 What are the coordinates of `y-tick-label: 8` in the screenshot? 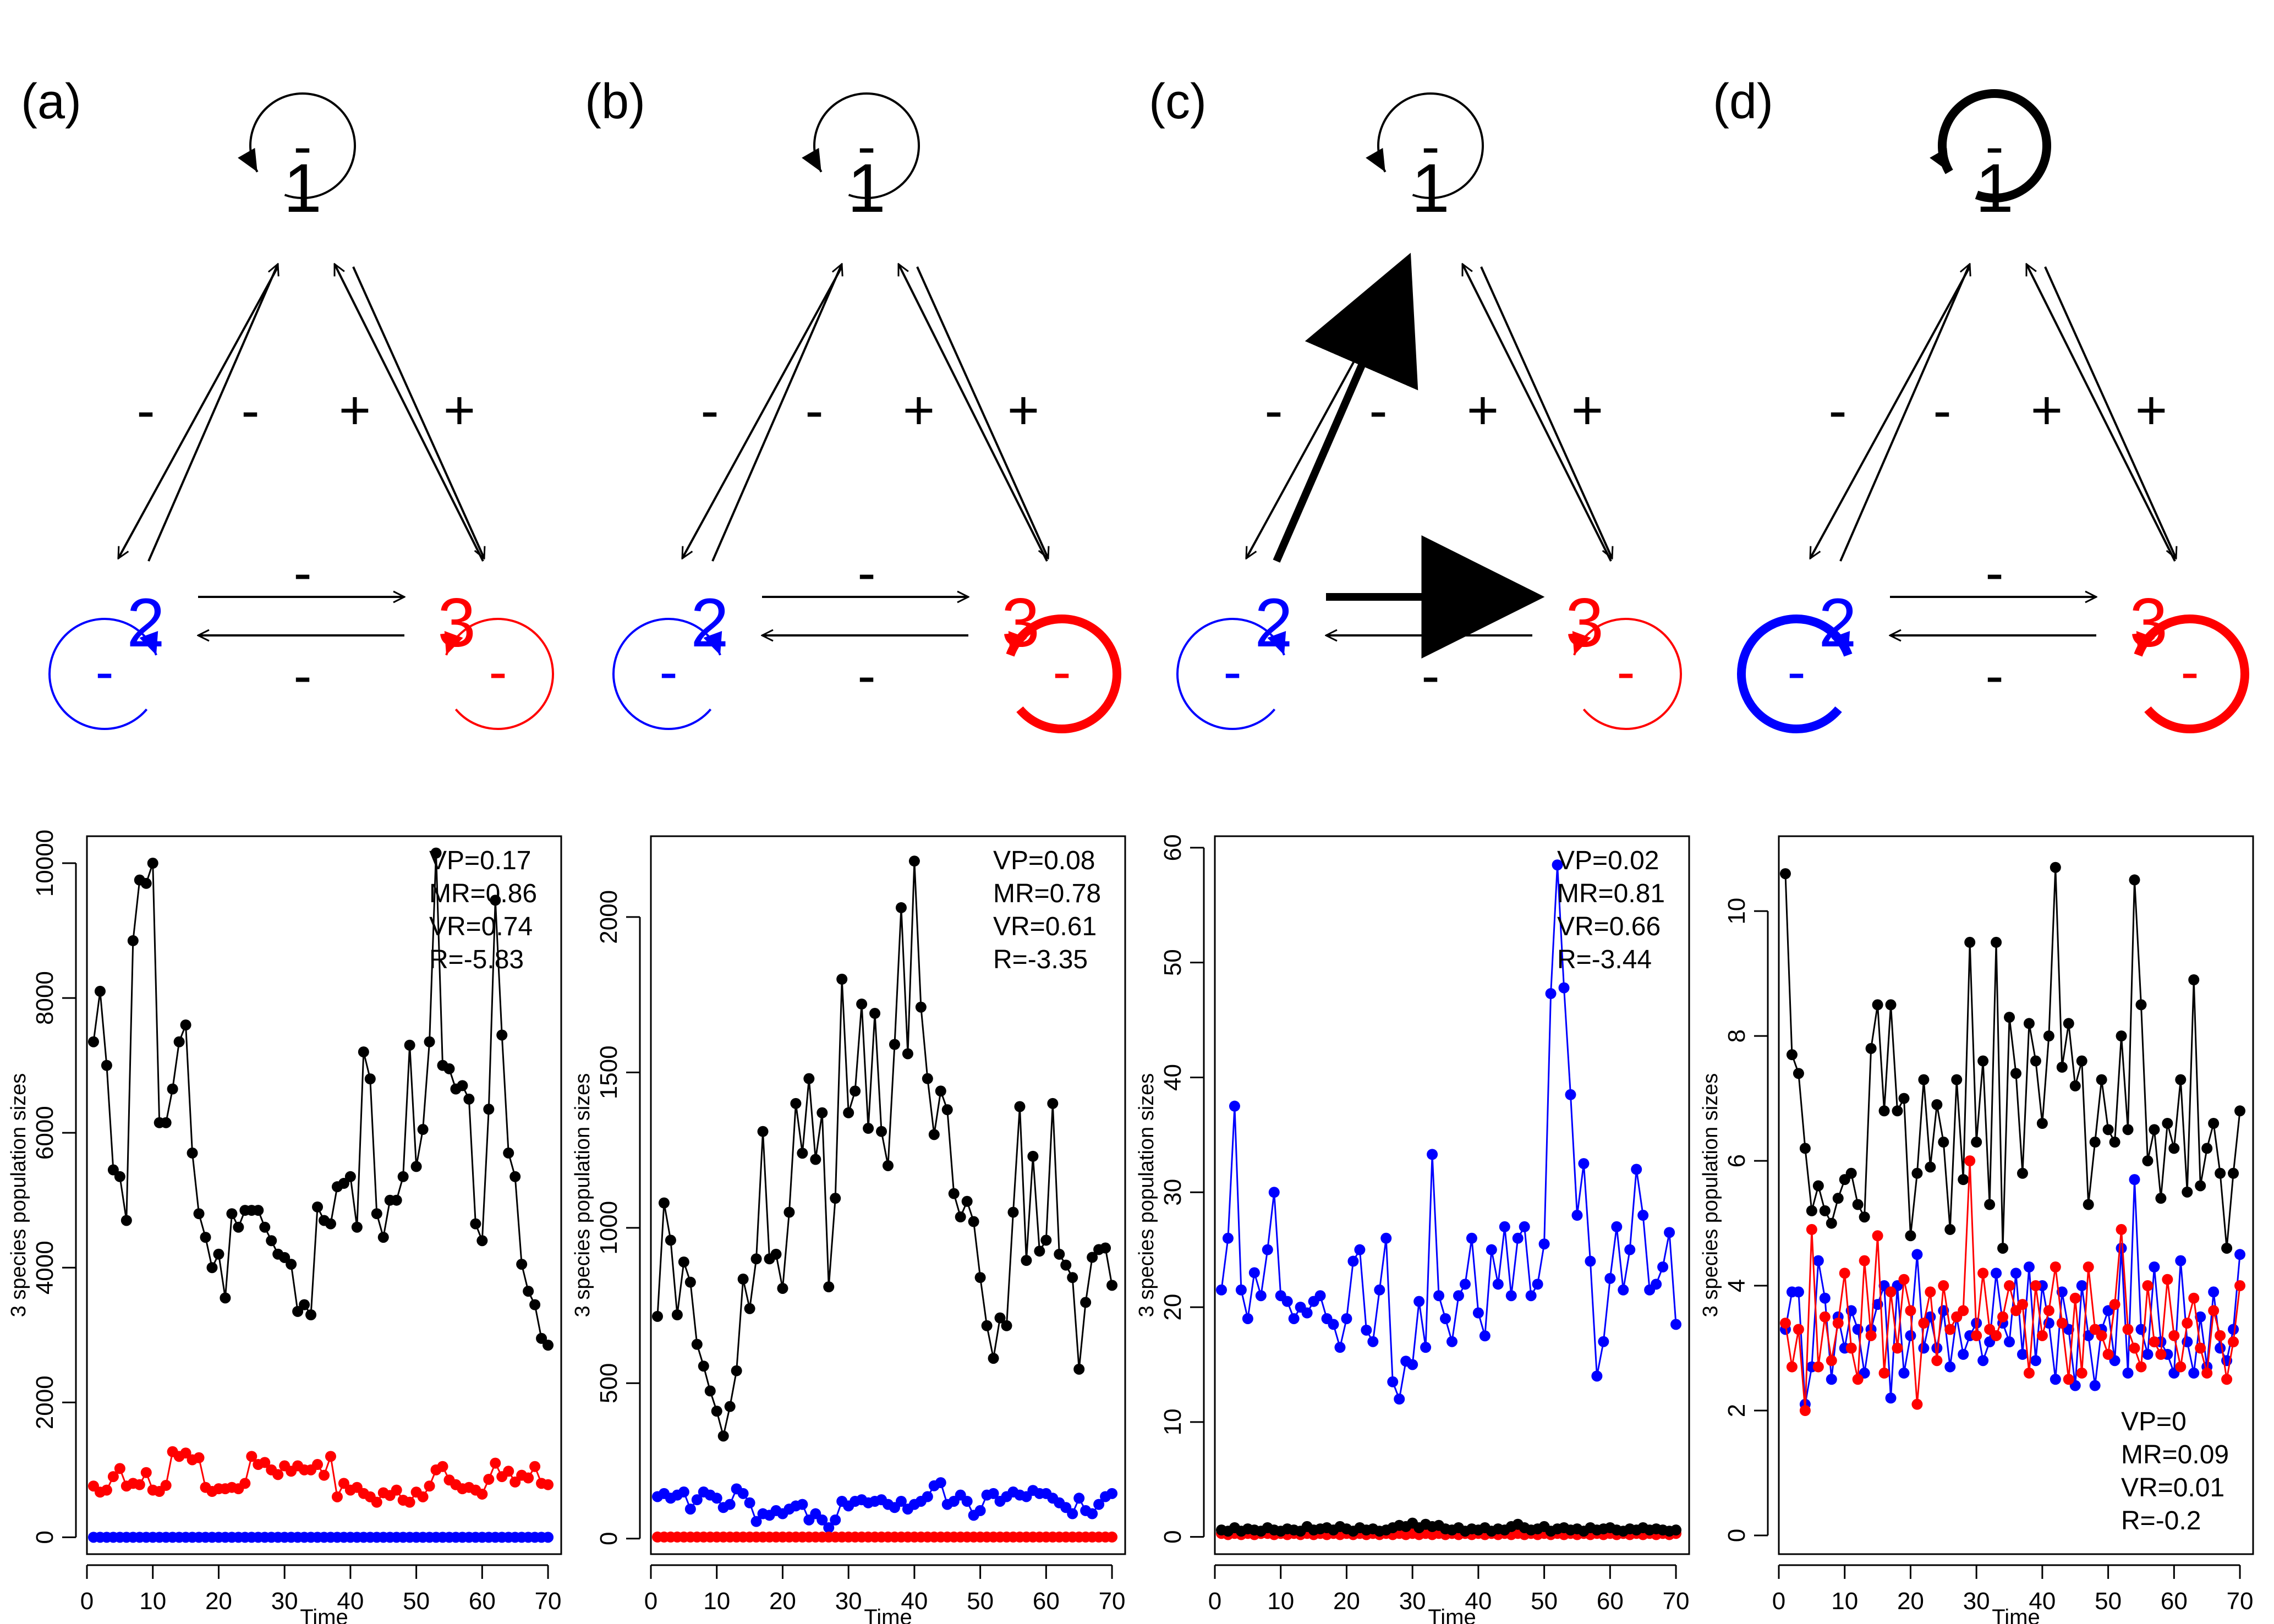 It's located at (1736, 1036).